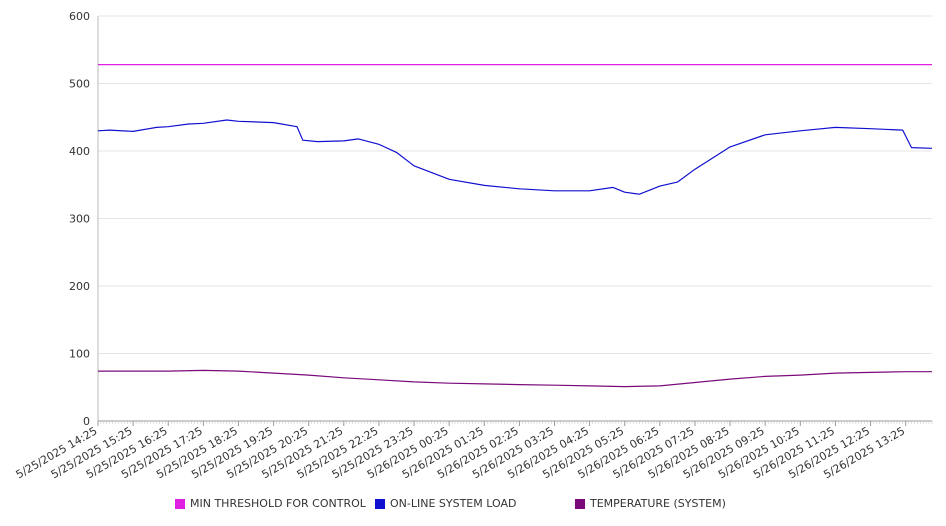 The width and height of the screenshot is (946, 526). Describe the element at coordinates (278, 503) in the screenshot. I see `legend-label-threshold: MIN THRESHOLD FOR CONTROL` at that location.